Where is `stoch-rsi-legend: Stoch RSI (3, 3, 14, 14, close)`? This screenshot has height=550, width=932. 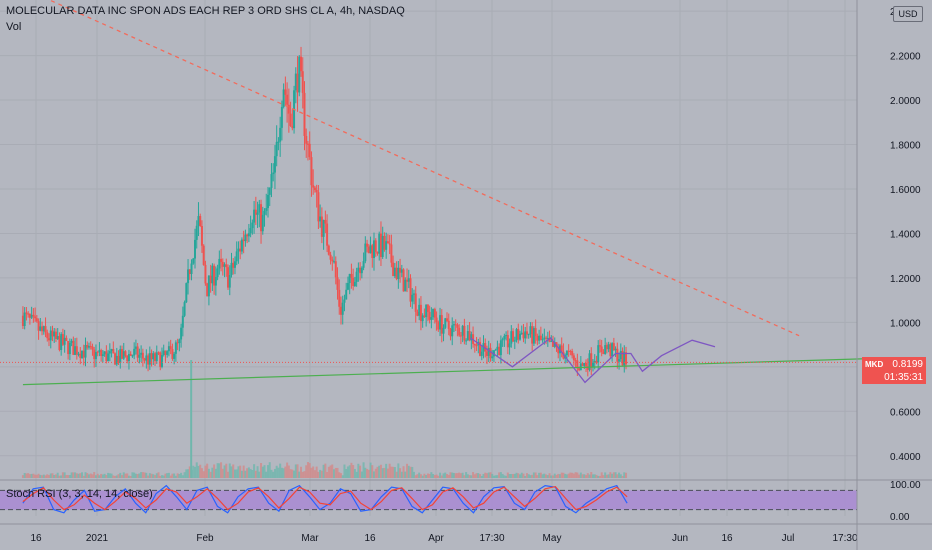 stoch-rsi-legend: Stoch RSI (3, 3, 14, 14, close) is located at coordinates (79, 494).